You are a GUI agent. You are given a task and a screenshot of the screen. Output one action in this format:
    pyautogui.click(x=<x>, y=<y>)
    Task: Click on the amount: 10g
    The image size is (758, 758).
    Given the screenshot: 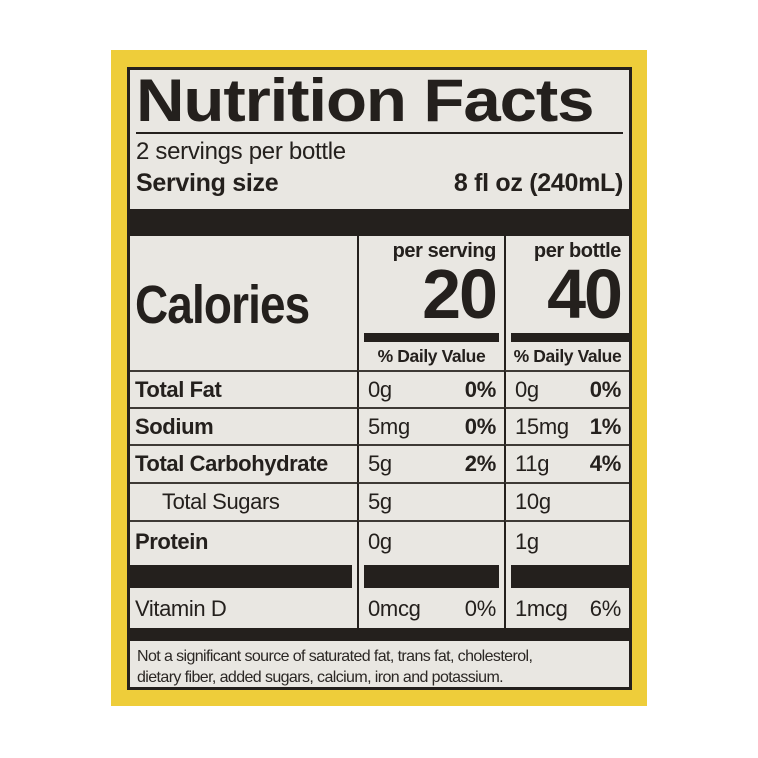 What is the action you would take?
    pyautogui.click(x=533, y=501)
    